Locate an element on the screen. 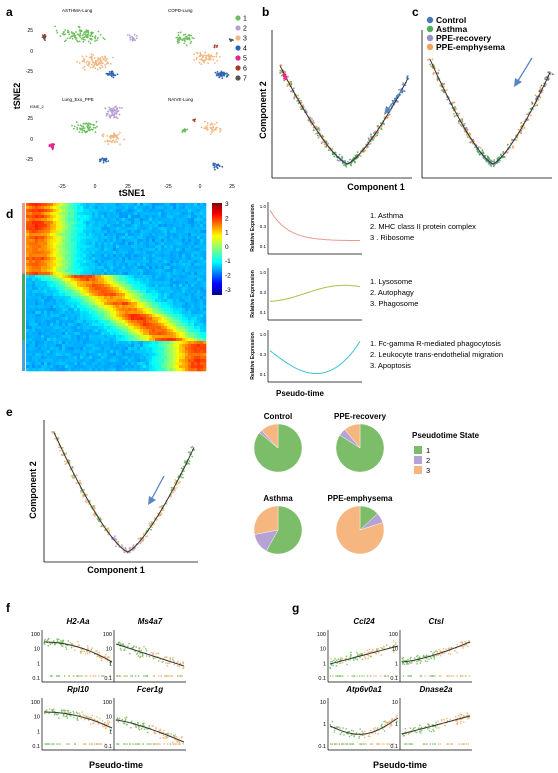  trajectory-curve is located at coordinates (490, 112).